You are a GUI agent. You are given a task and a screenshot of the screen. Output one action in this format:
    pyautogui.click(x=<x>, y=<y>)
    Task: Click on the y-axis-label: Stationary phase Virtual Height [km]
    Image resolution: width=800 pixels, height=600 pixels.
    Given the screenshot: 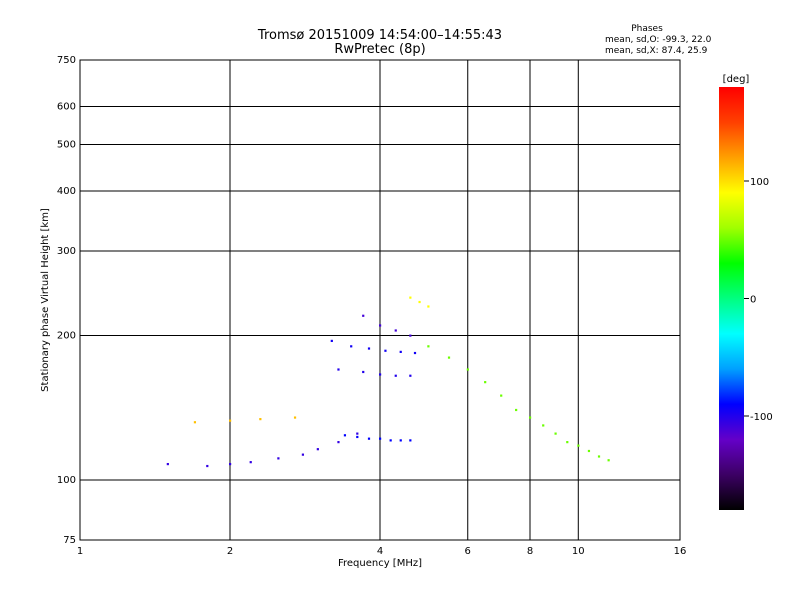 What is the action you would take?
    pyautogui.click(x=45, y=300)
    